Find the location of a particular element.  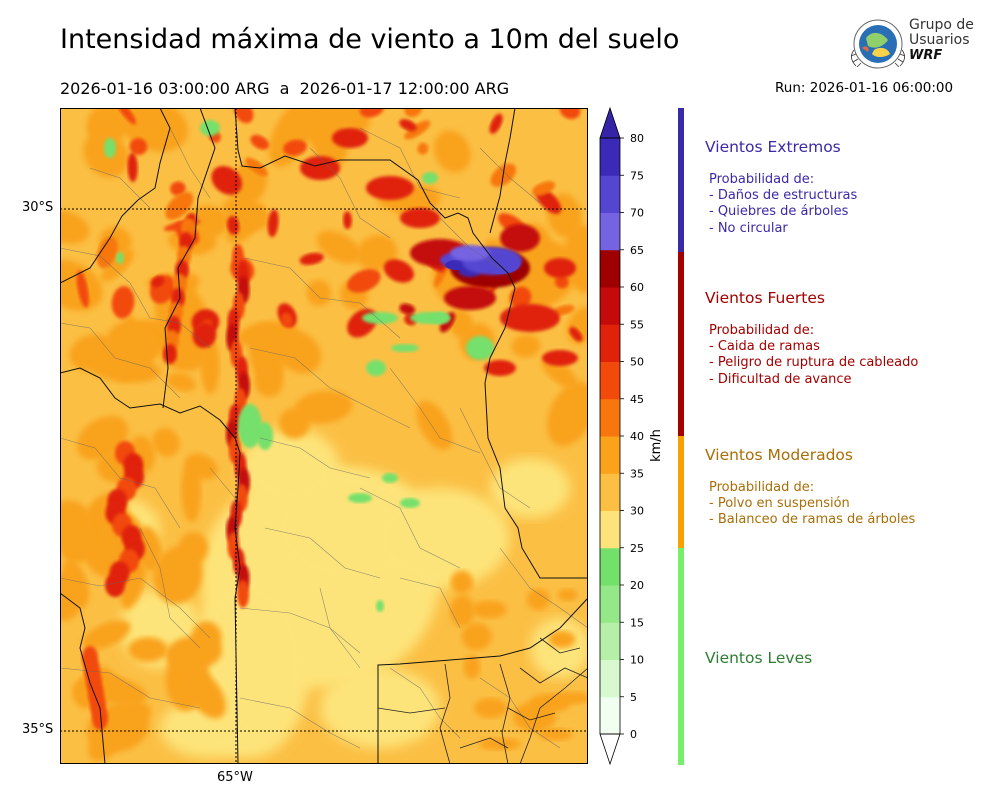

category-title-moderate: Vientos Moderados is located at coordinates (779, 455).